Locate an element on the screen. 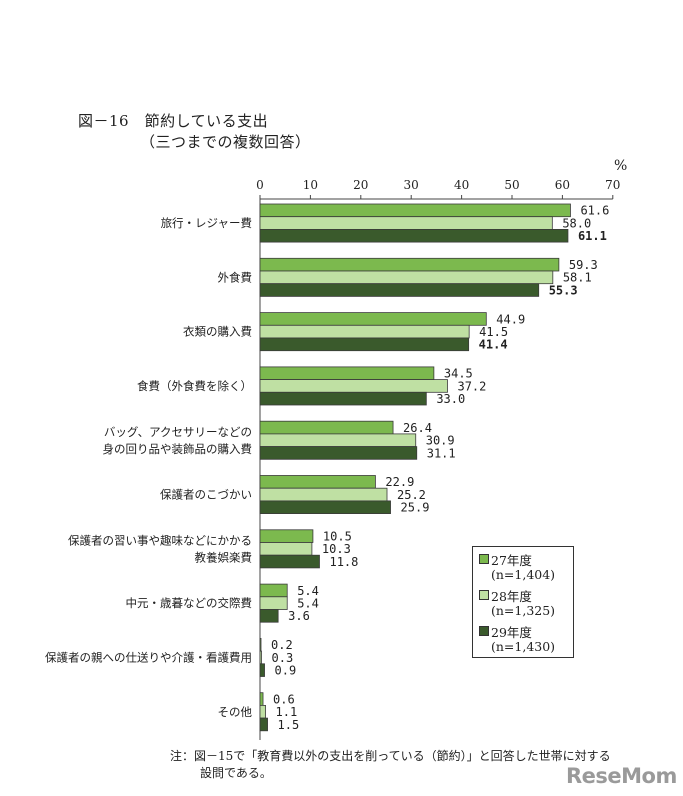  bar-28年度-9 is located at coordinates (262, 712).